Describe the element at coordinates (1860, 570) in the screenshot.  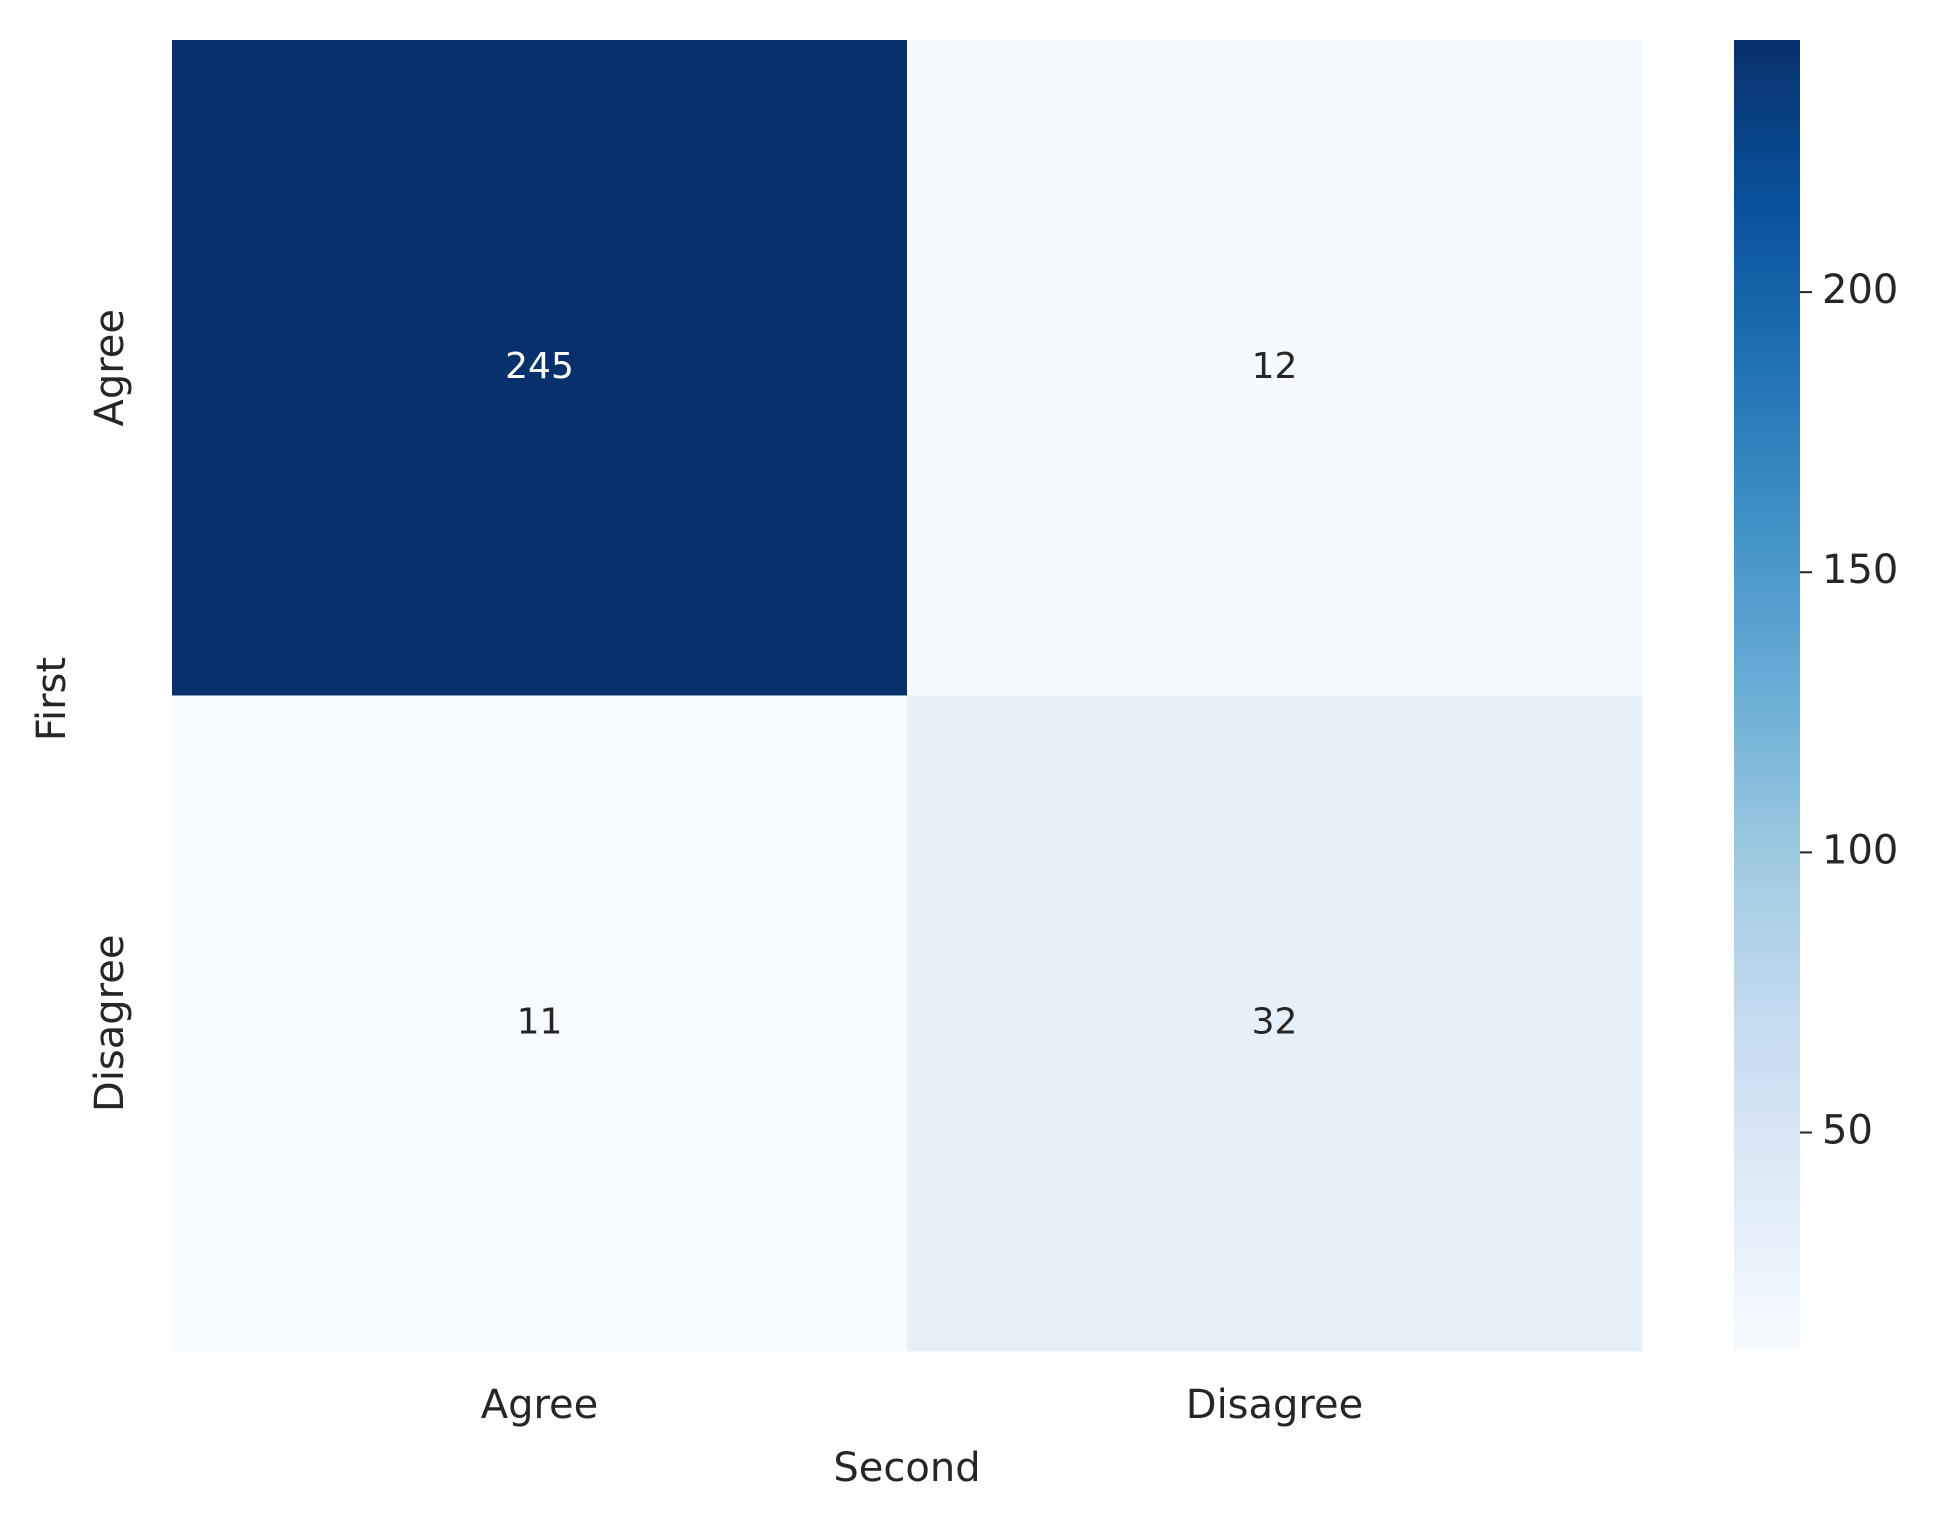
I see `colorbar-tick-label: 150` at that location.